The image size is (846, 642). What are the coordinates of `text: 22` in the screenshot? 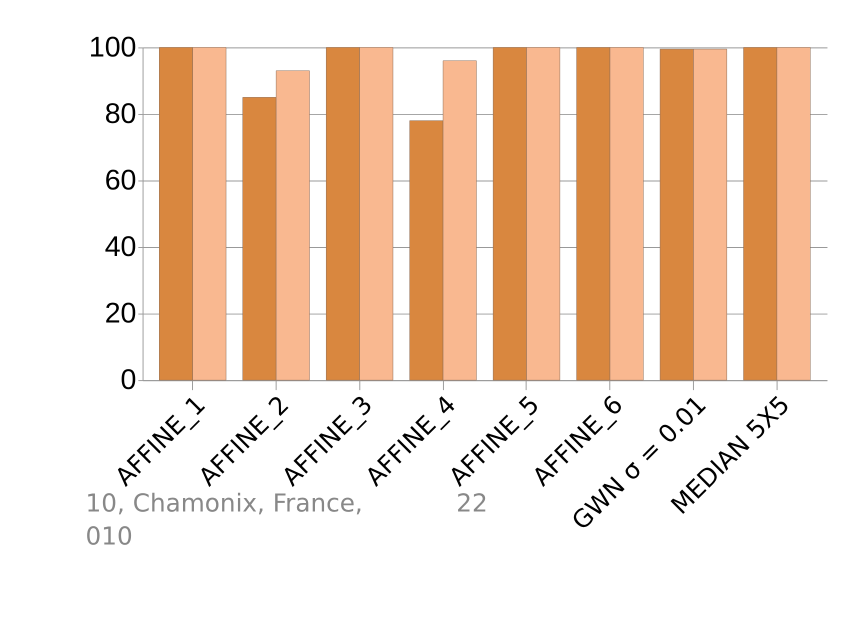 It's located at (472, 503).